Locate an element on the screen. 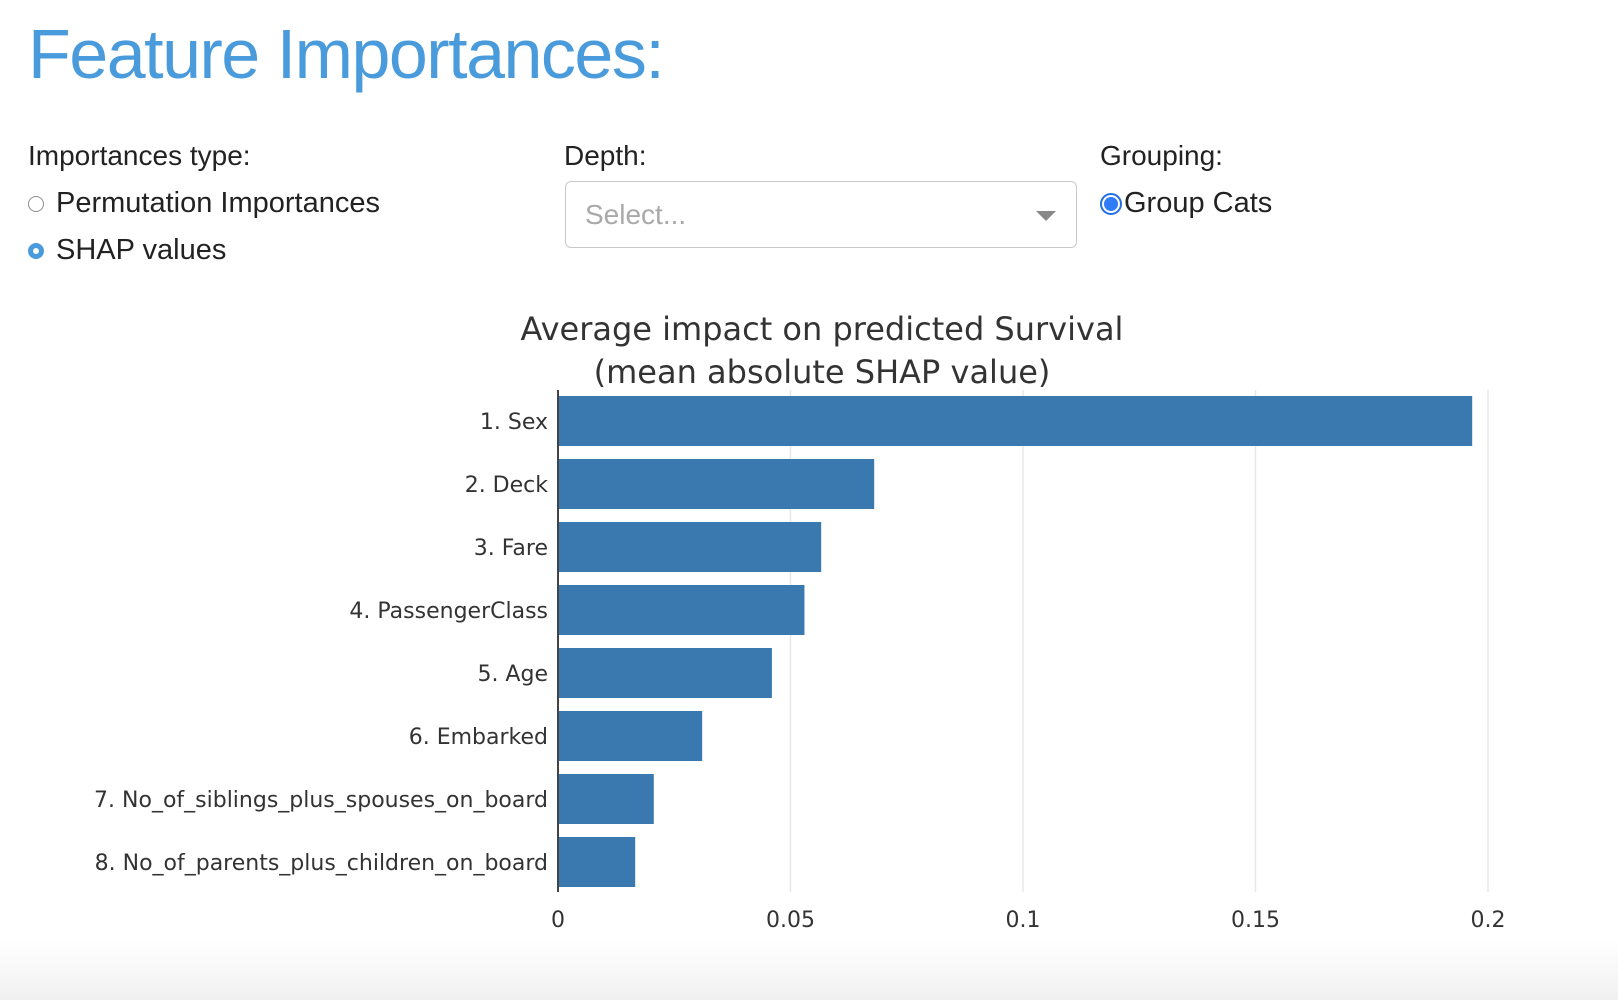 Image resolution: width=1618 pixels, height=1000 pixels. category-label: 8. No_of_parents_plus_children_on_board is located at coordinates (321, 863).